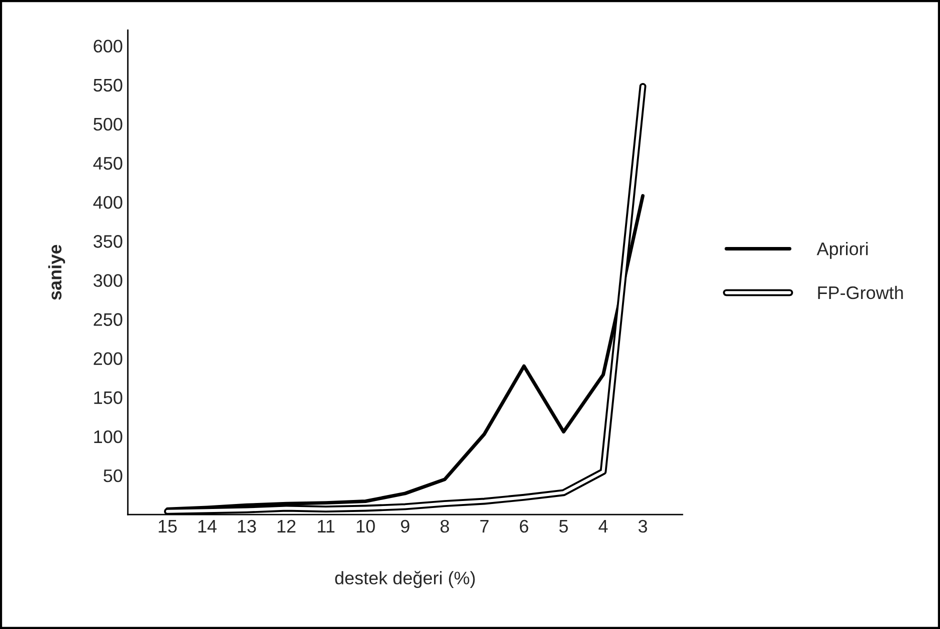  Describe the element at coordinates (365, 526) in the screenshot. I see `x-tick-label: 10` at that location.